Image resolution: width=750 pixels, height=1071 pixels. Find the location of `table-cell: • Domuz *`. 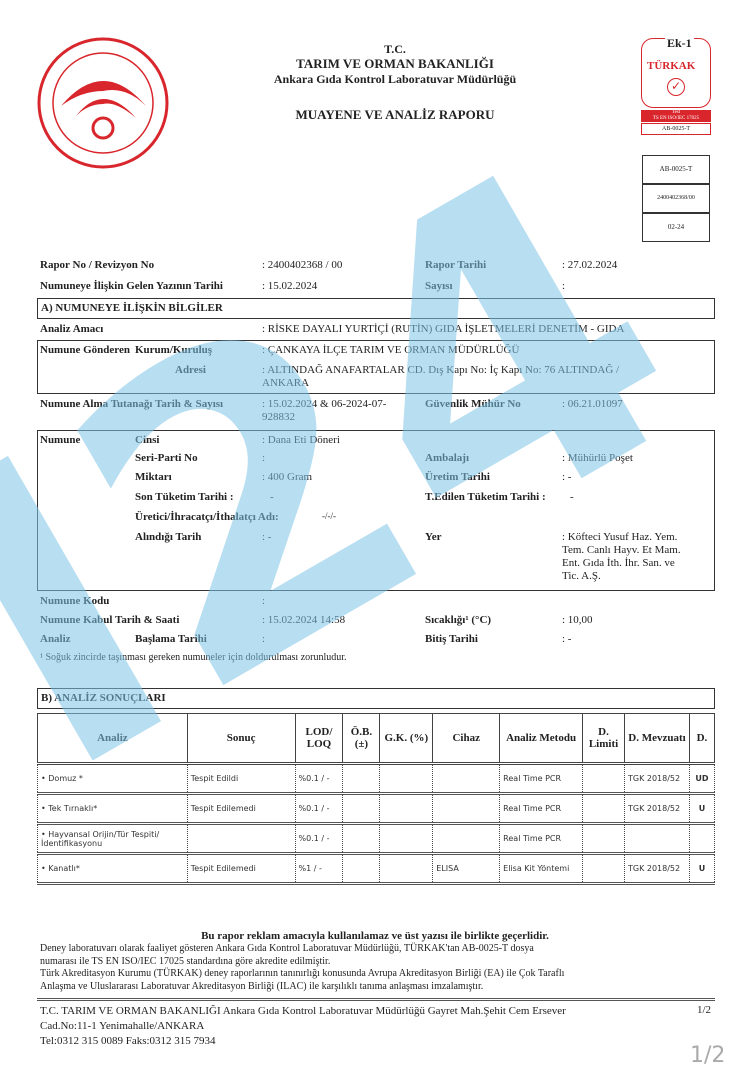

table-cell: • Domuz * is located at coordinates (112, 779).